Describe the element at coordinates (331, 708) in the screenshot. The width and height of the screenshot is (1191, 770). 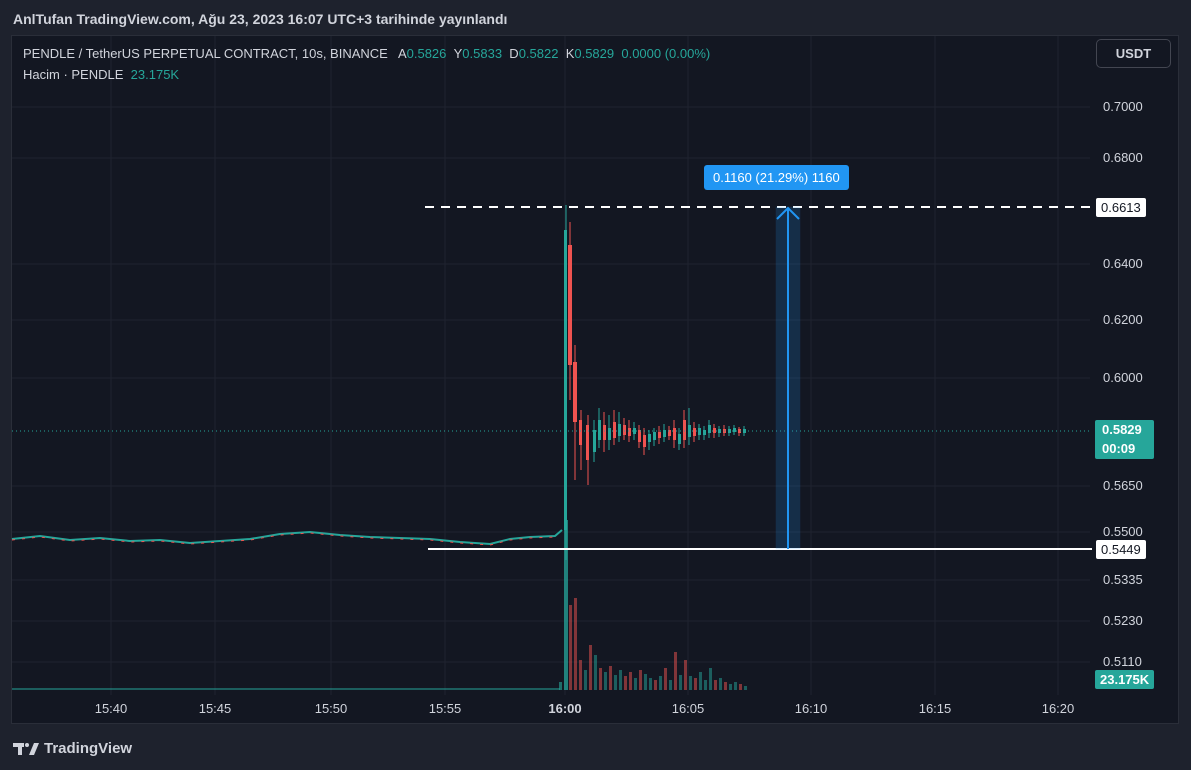
I see `time-tick: 15:50` at that location.